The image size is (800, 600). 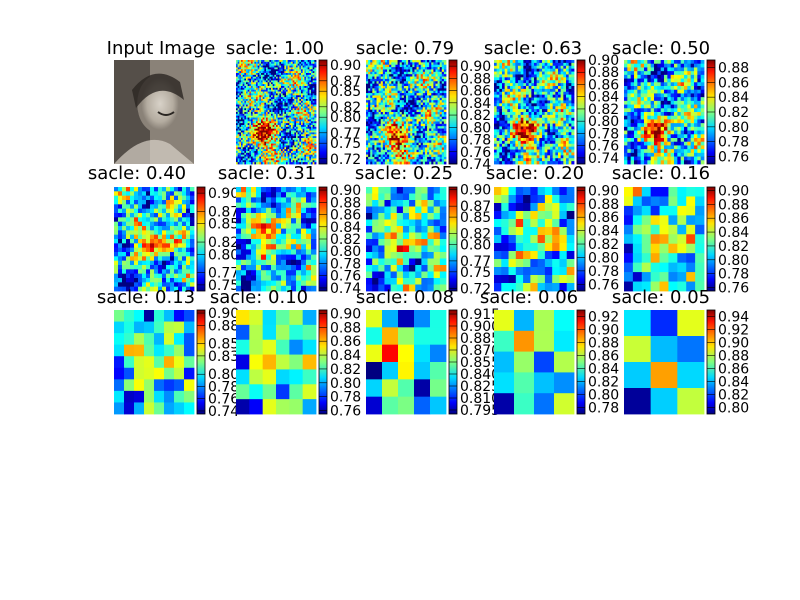 I want to click on colorbar-tick-label: 0.810, so click(x=480, y=399).